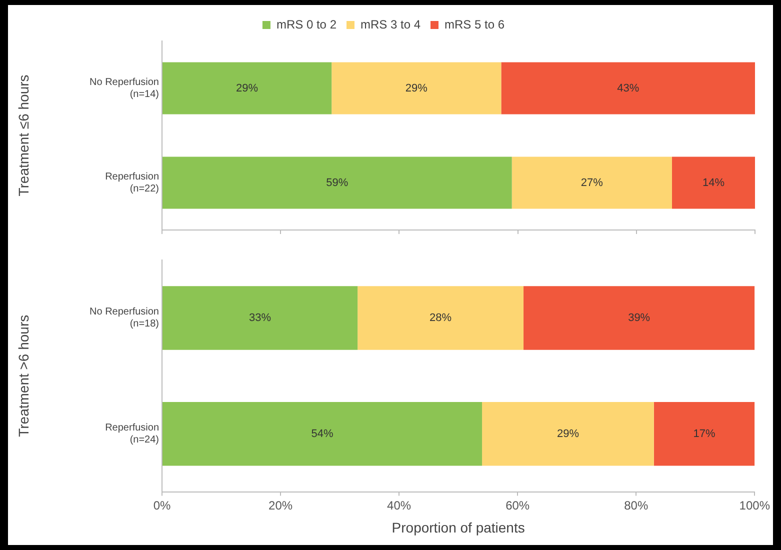  I want to click on data-label: 43%, so click(628, 88).